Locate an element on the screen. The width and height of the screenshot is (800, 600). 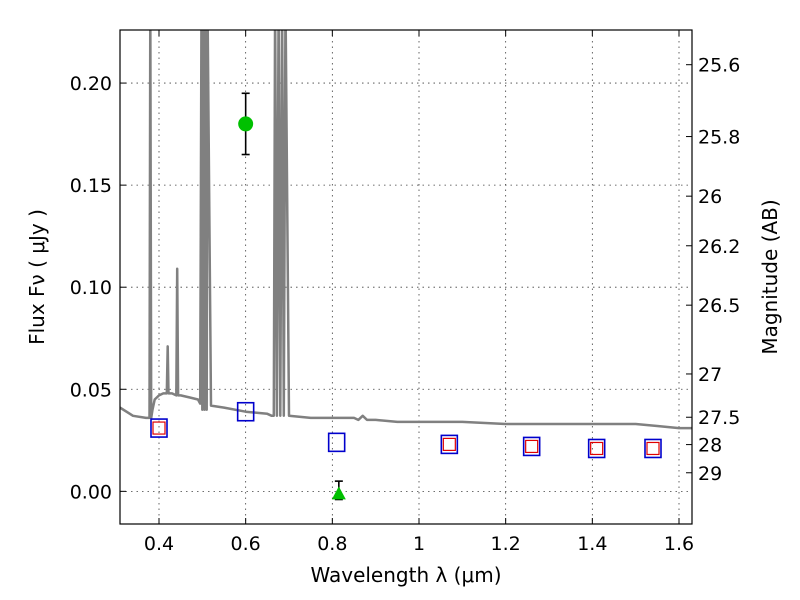
x-tick-label: 0.8 is located at coordinates (332, 544).